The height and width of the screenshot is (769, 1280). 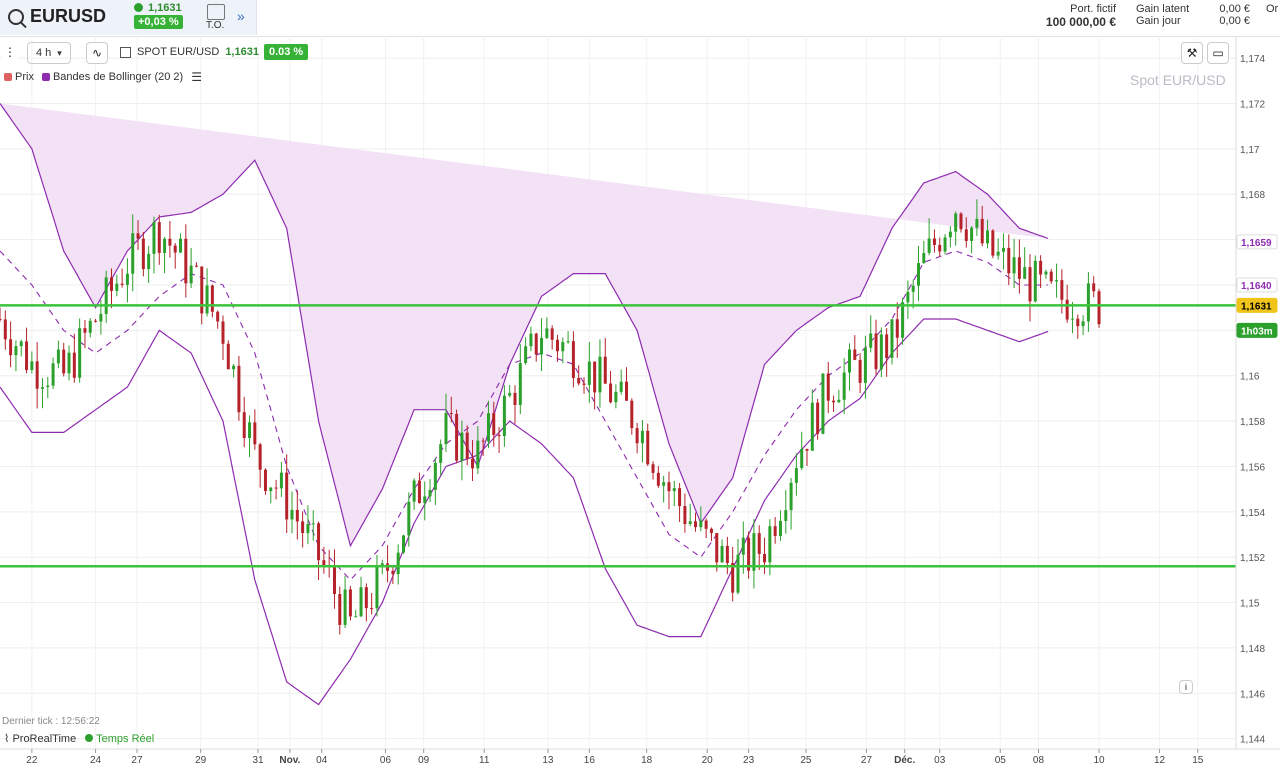 I want to click on x-tick-label: 25, so click(x=806, y=760).